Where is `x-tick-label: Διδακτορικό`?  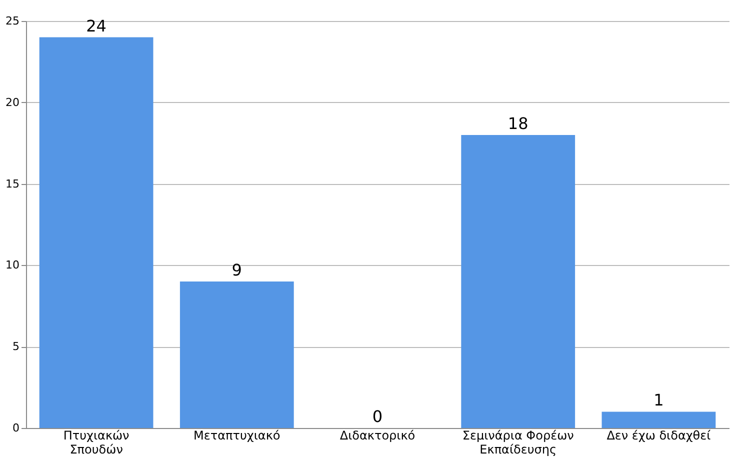 x-tick-label: Διδακτορικό is located at coordinates (378, 435).